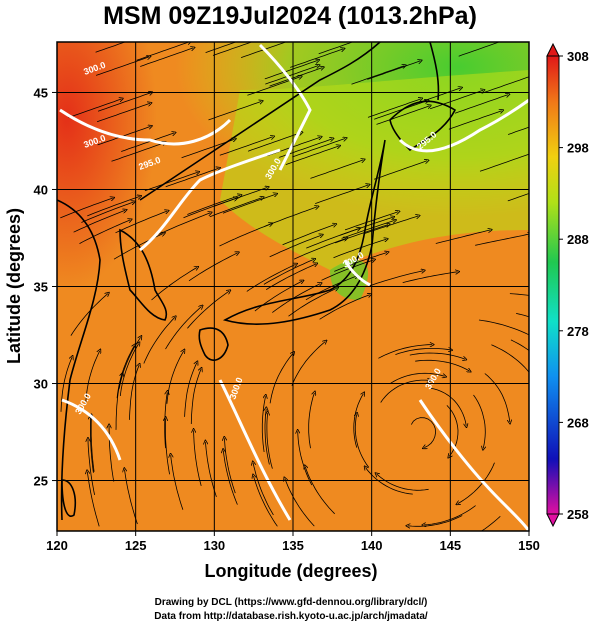 The image size is (599, 625). Describe the element at coordinates (553, 49) in the screenshot. I see `colorbar-top-arrow` at that location.